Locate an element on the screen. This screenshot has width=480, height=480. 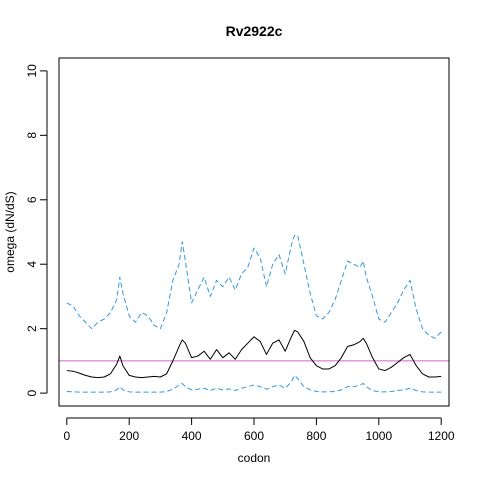
x-tick-label: 1000 is located at coordinates (378, 436).